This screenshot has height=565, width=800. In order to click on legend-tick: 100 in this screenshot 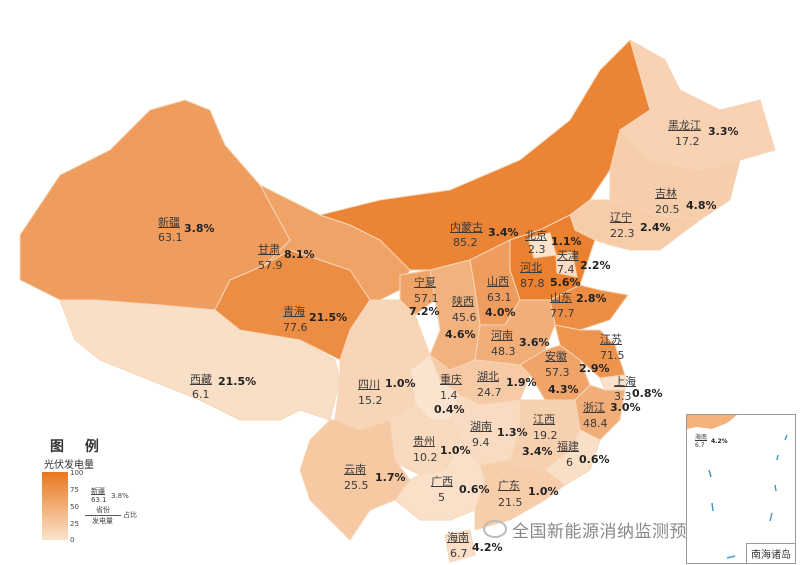, I will do `click(77, 473)`.